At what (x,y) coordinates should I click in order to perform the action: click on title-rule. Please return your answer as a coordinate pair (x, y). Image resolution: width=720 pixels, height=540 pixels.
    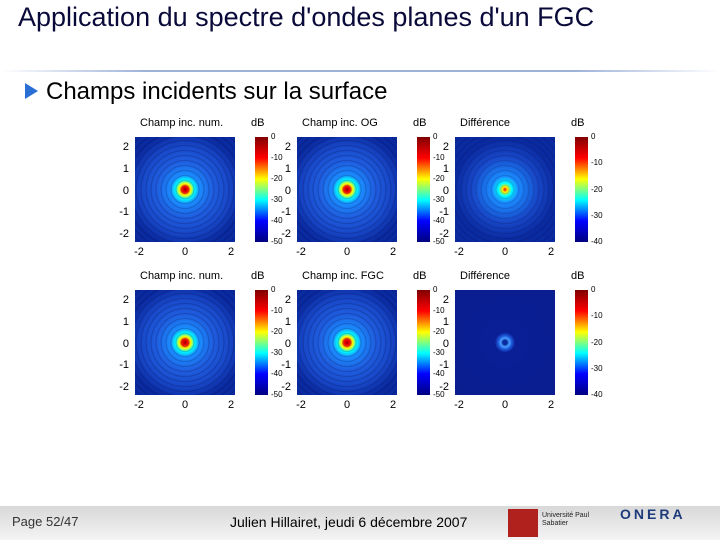
    Looking at the image, I should click on (360, 71).